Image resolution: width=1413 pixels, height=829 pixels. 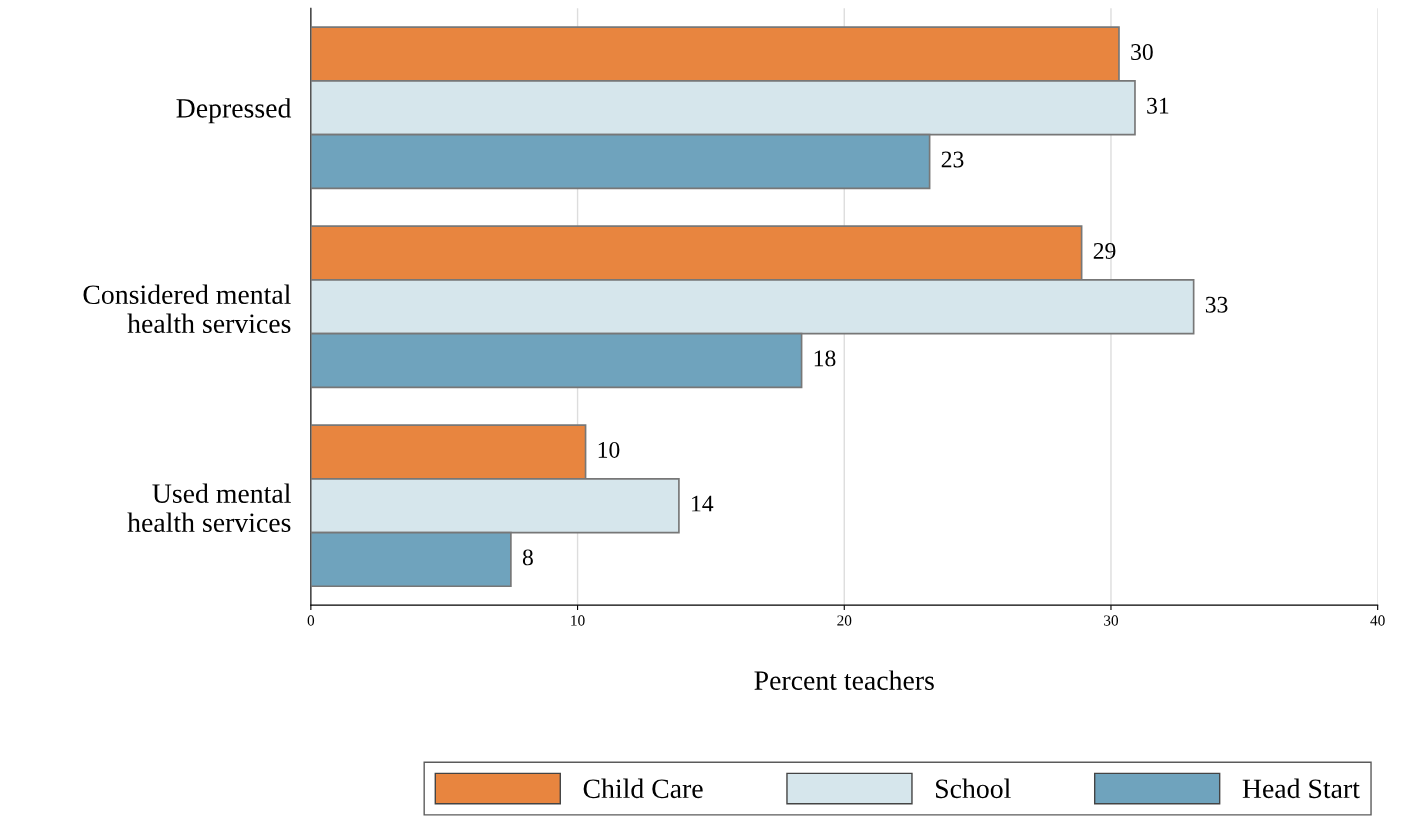 I want to click on data-label: 29, so click(x=1104, y=251).